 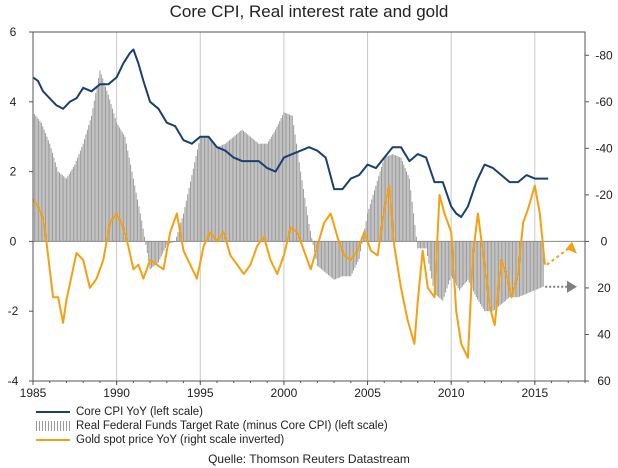 I want to click on chart-title: Core CPI, Real interest rate and gold, so click(x=309, y=11).